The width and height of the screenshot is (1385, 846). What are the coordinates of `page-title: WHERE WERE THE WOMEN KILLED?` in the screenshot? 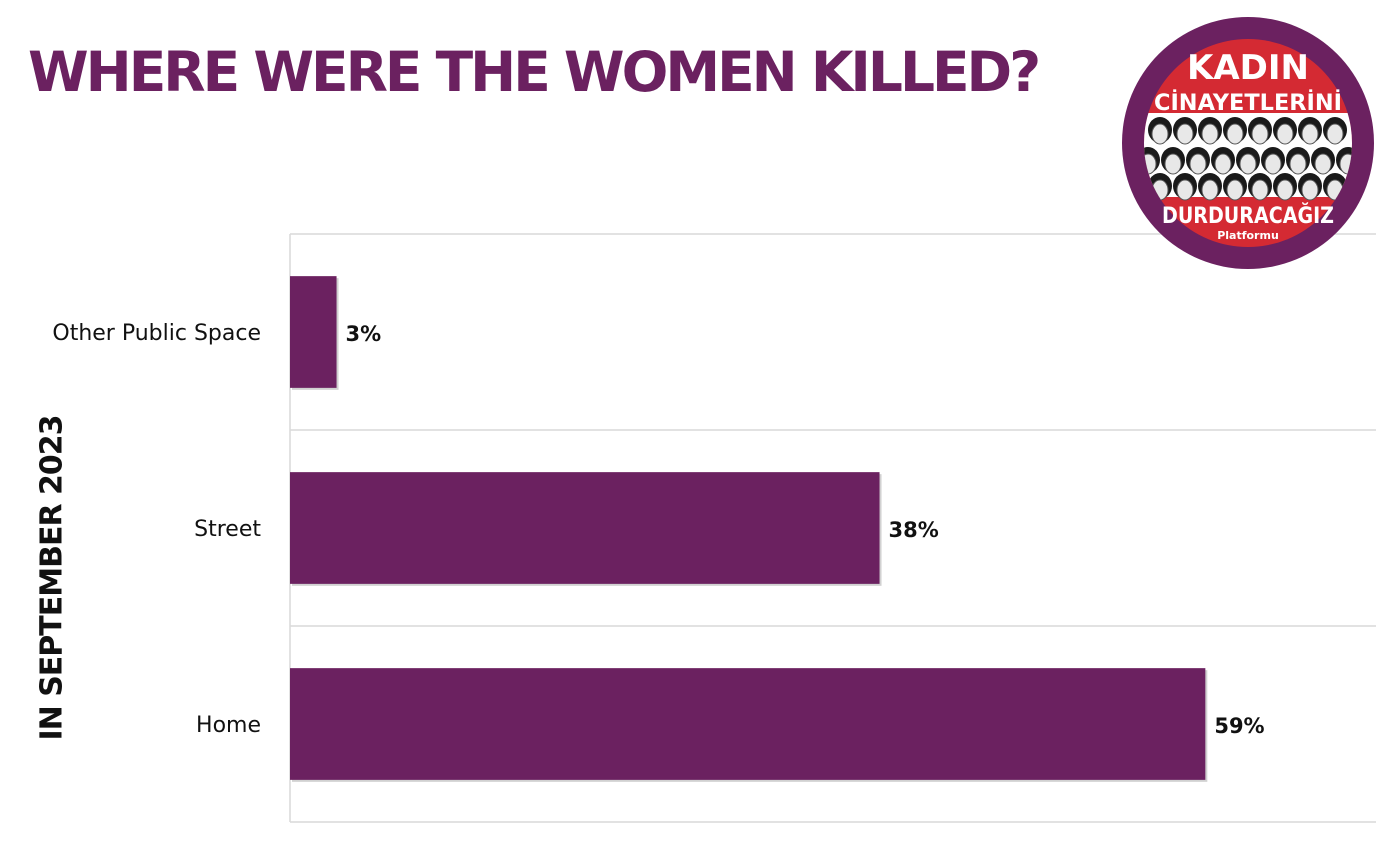 It's located at (534, 72).